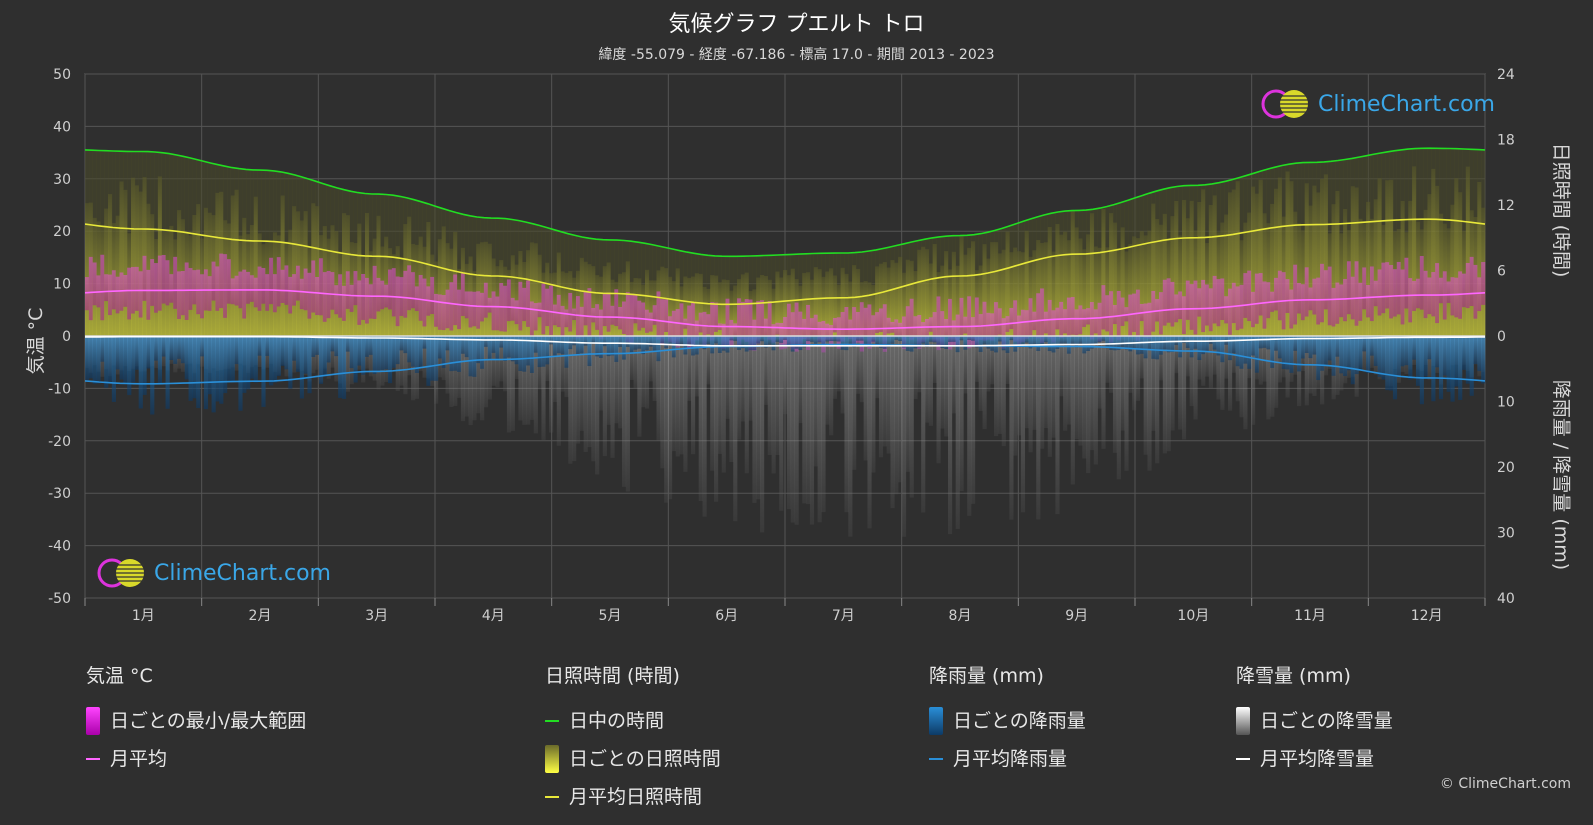 This screenshot has width=1593, height=825. Describe the element at coordinates (1310, 616) in the screenshot. I see `month-label: 11月` at that location.